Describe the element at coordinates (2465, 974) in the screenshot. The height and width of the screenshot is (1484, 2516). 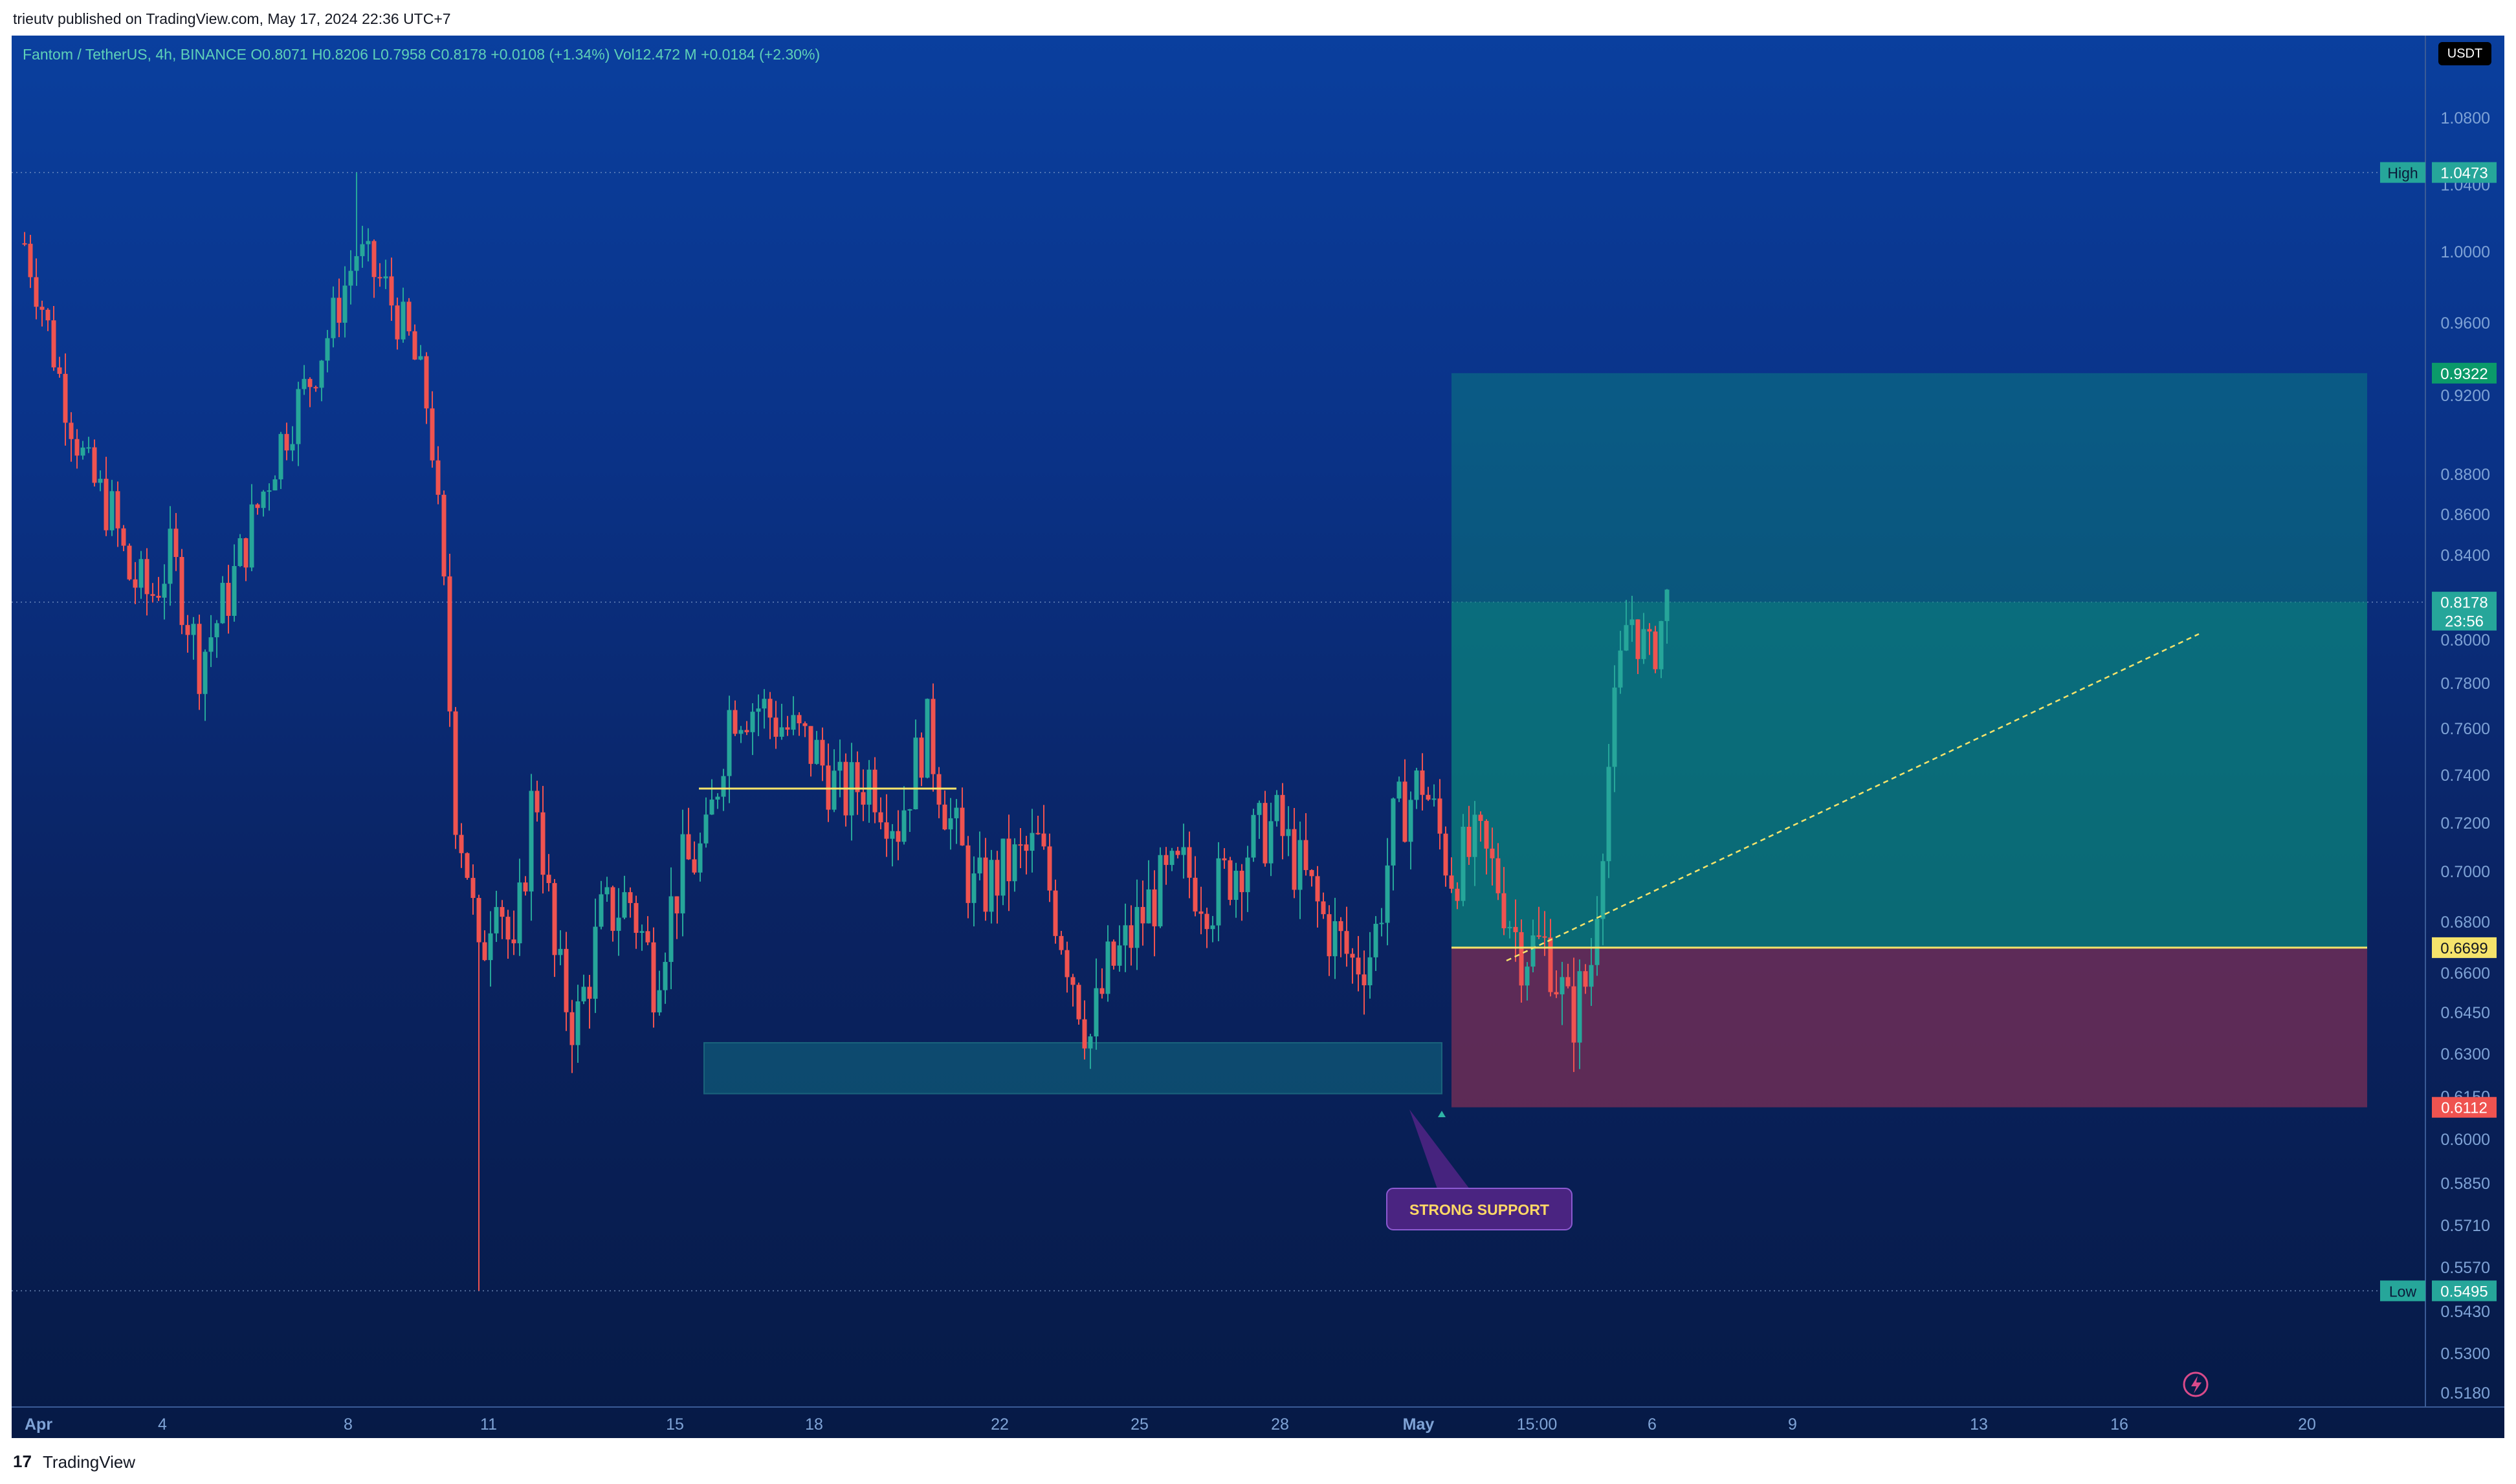
I see `price-tick: 0.6600` at that location.